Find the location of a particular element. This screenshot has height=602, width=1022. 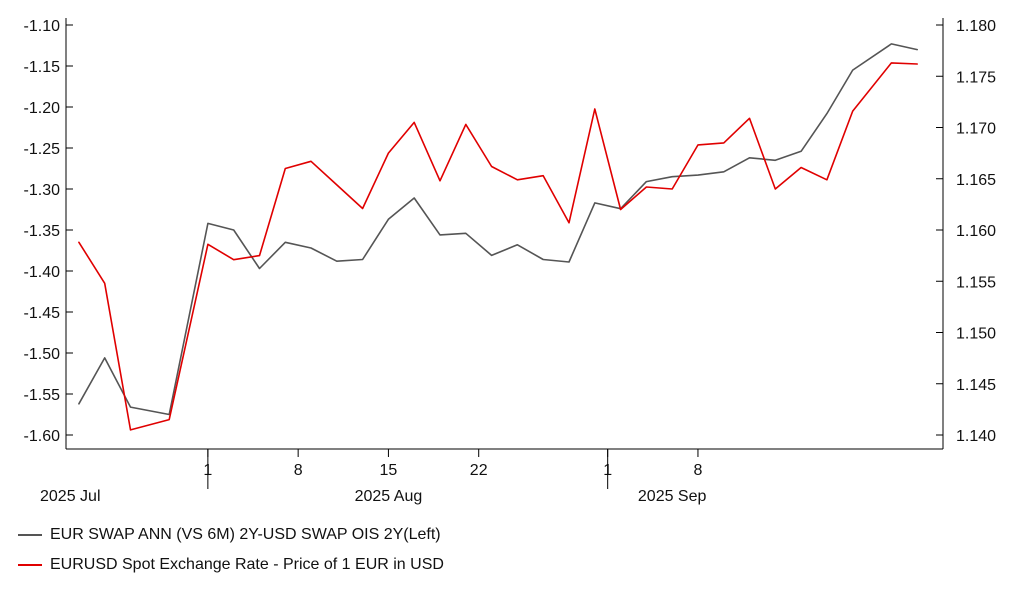

right-tick-label: 1.140 is located at coordinates (976, 436).